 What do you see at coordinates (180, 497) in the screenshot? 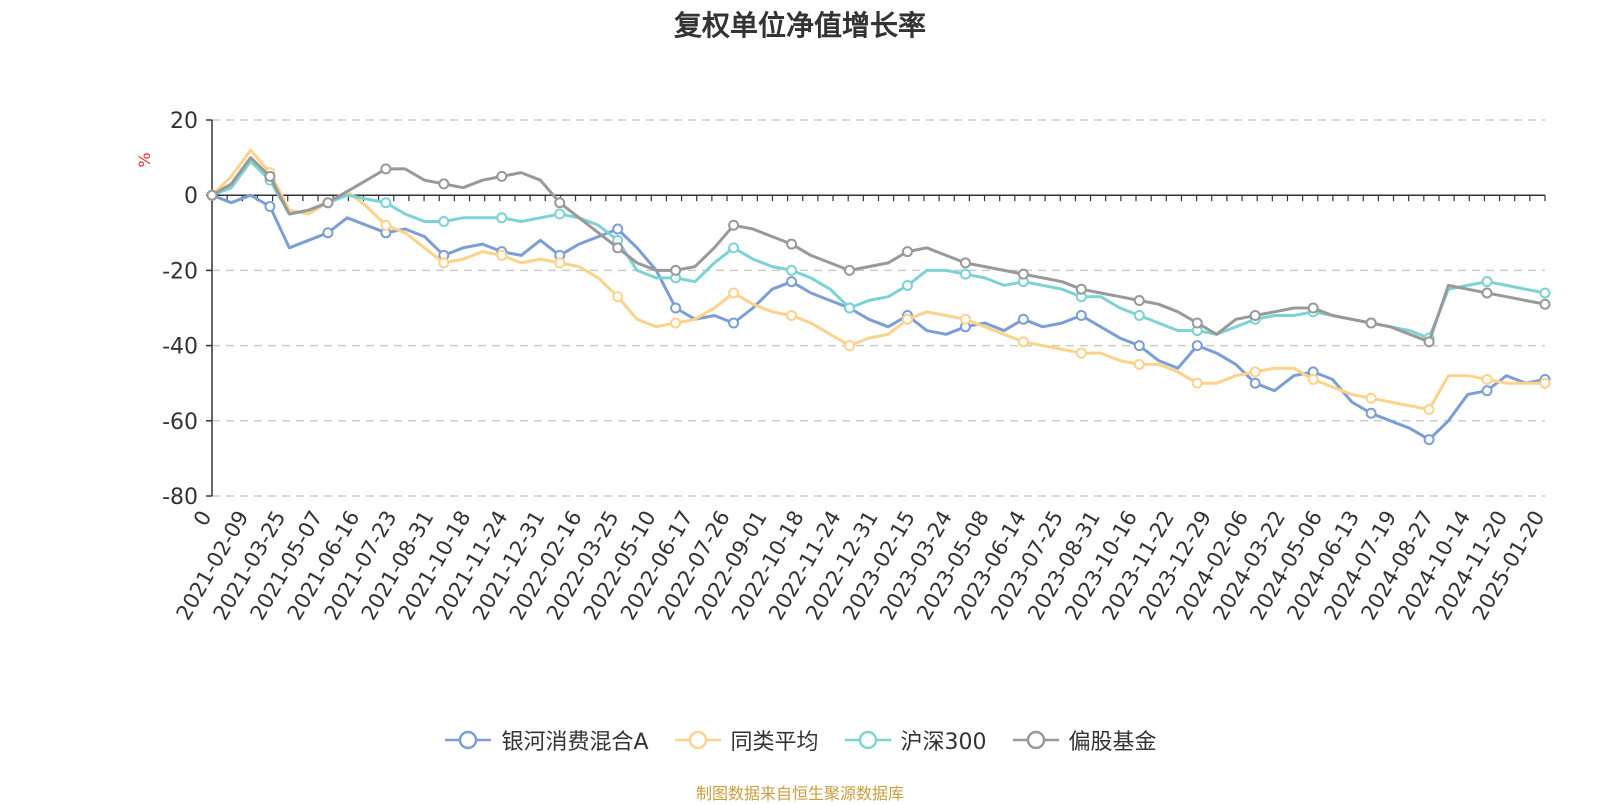
I see `y-tick-label: -80` at bounding box center [180, 497].